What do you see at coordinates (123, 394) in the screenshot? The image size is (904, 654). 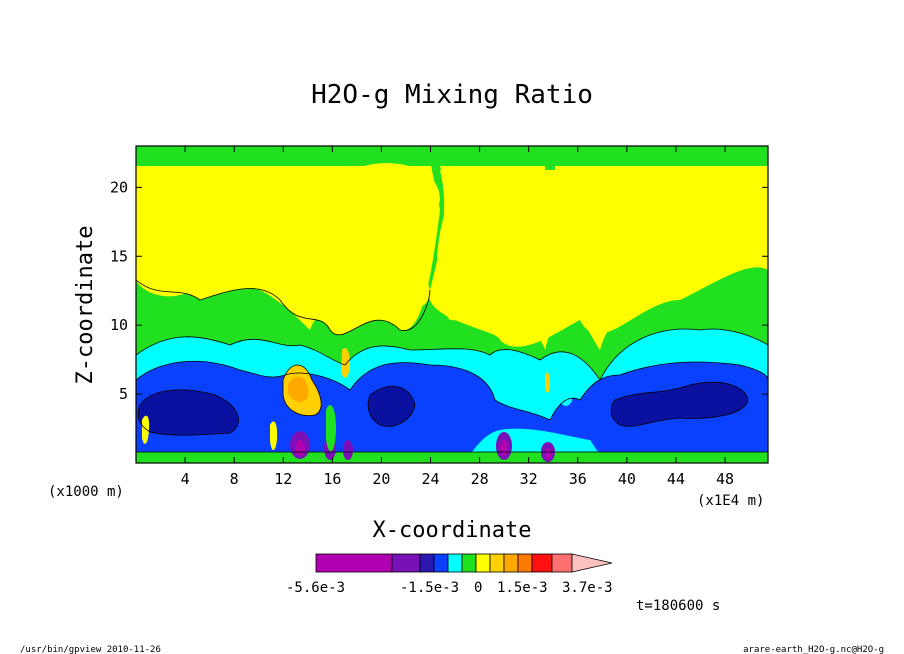 I see `y-tick-label-5: 5` at bounding box center [123, 394].